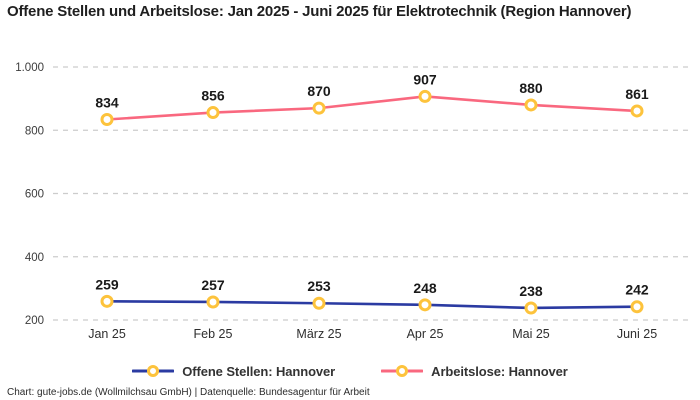 This screenshot has width=700, height=400. Describe the element at coordinates (34, 321) in the screenshot. I see `y-axis-tick-label: 200` at that location.